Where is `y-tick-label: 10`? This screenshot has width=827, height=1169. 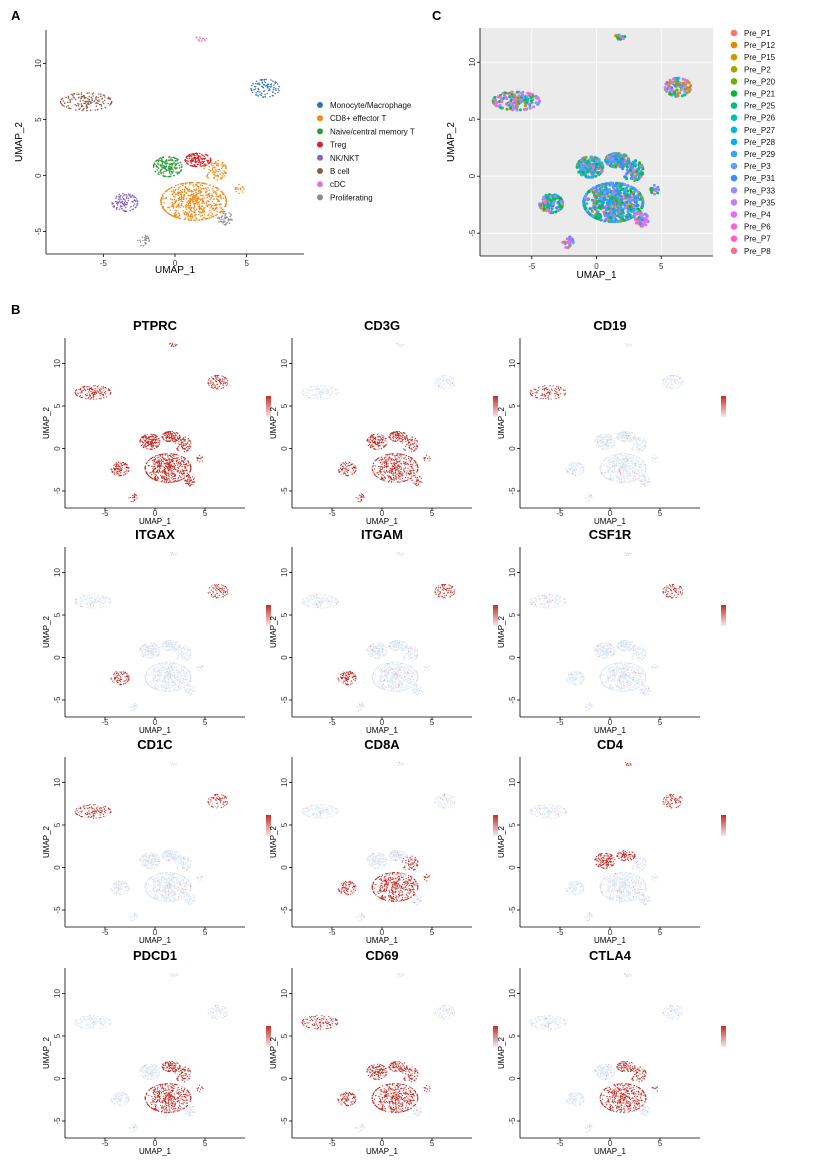
y-tick-label: 10 is located at coordinates (57, 363).